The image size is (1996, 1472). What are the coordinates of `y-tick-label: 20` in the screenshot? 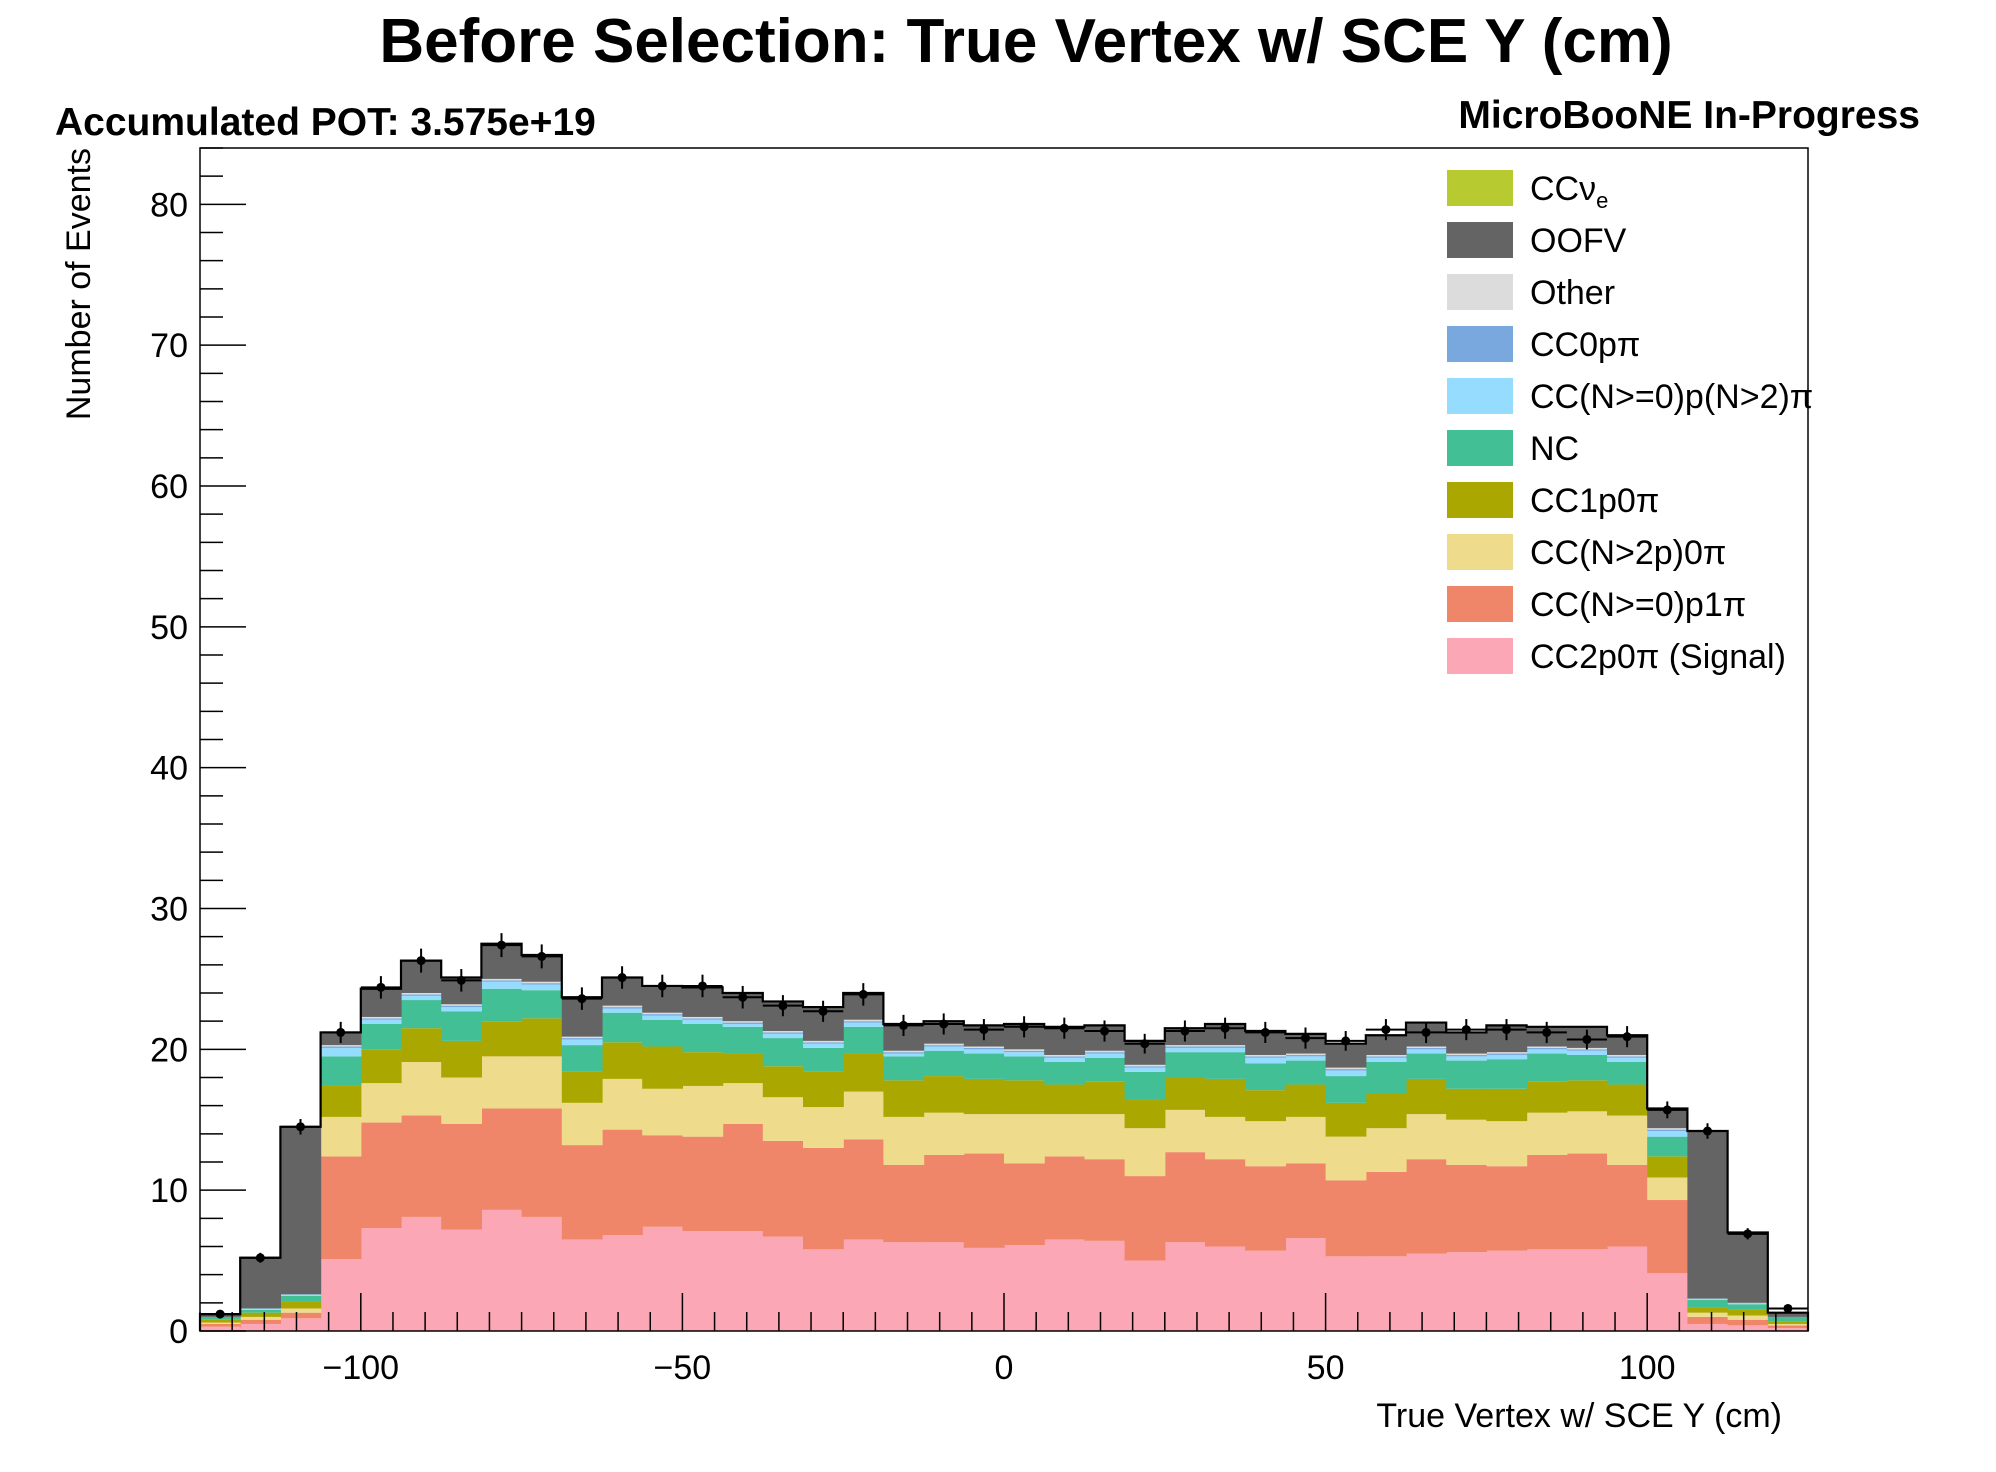 It's located at (169, 1050).